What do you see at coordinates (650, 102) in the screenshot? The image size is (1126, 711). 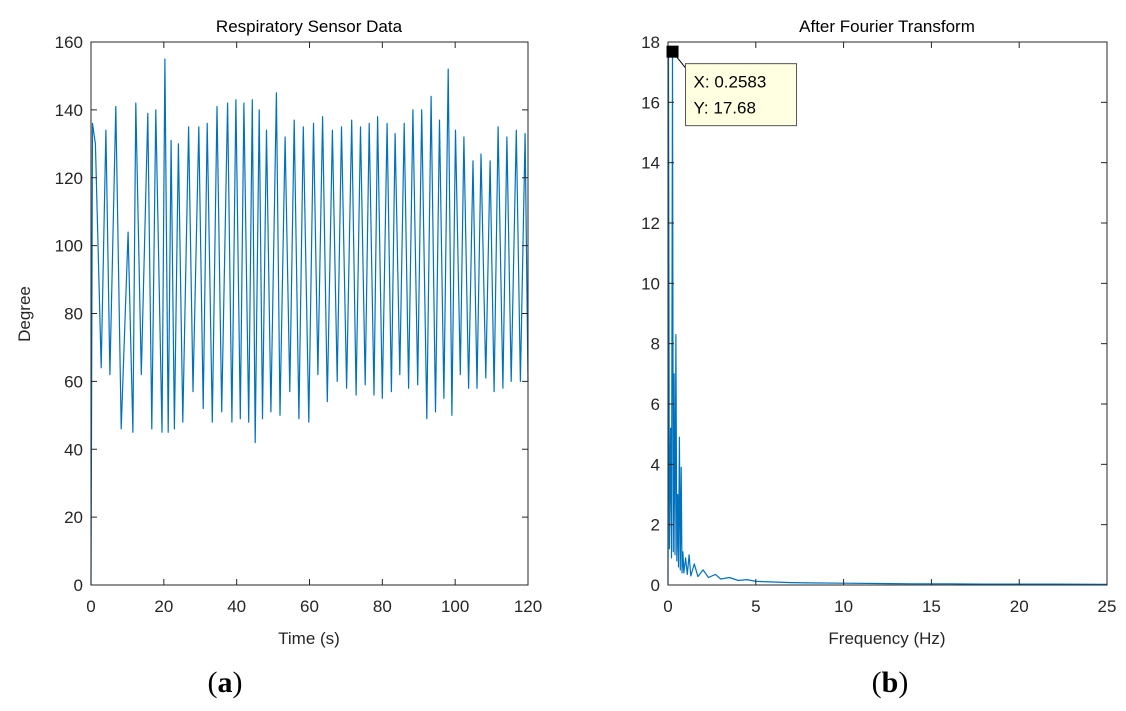 I see `y-tick-label-b: 16` at bounding box center [650, 102].